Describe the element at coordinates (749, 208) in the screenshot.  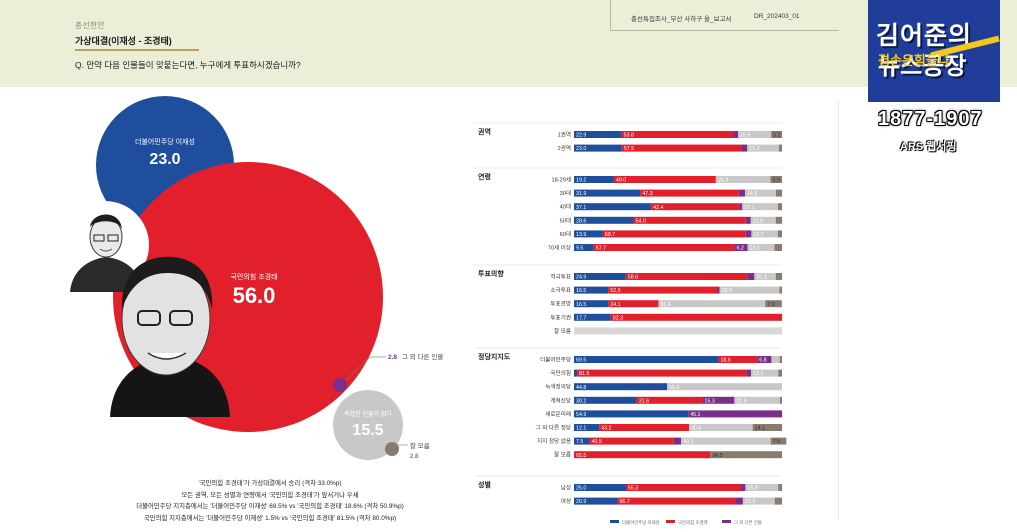
I see `bar-value-label: 17.1` at that location.